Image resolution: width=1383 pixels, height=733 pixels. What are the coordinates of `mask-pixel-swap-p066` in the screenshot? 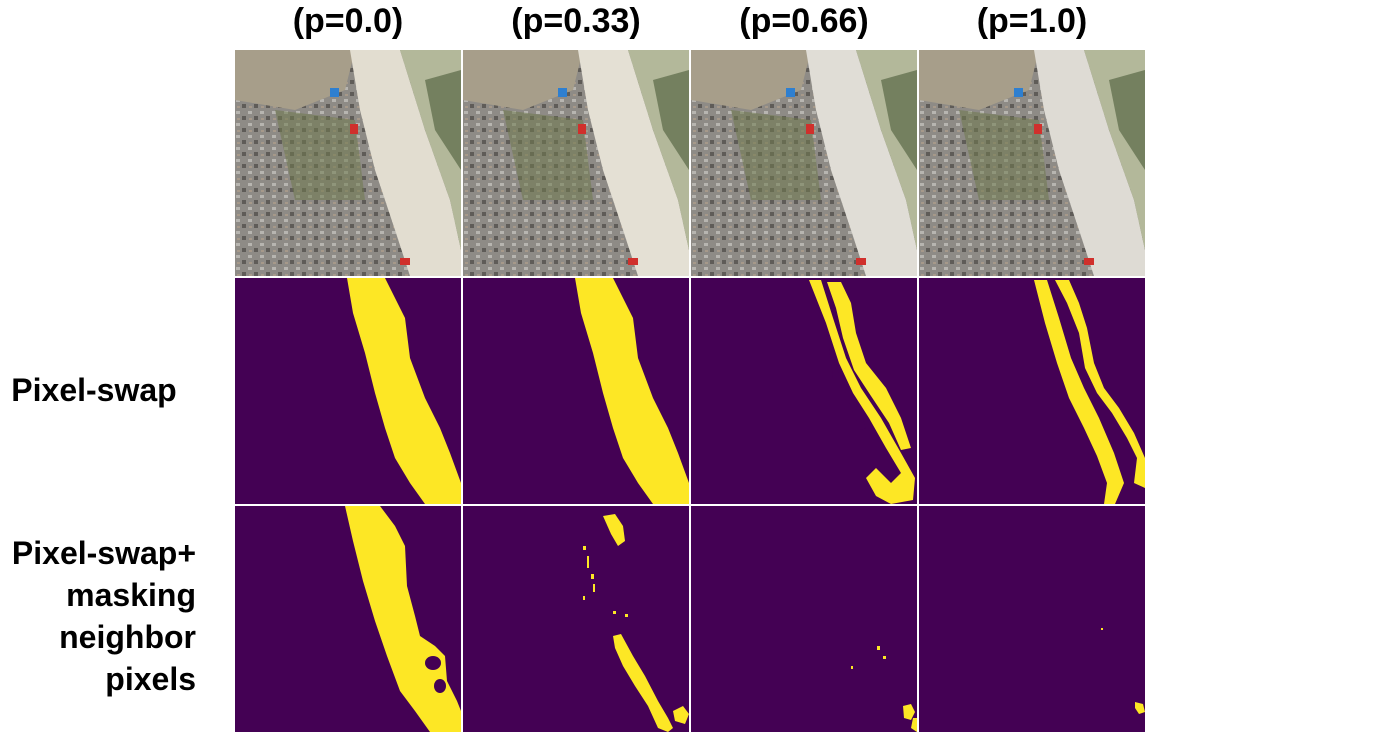 It's located at (804, 391).